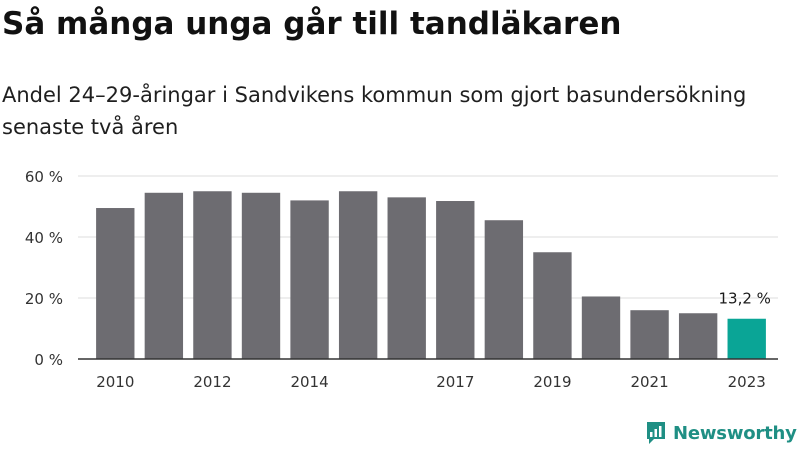 The height and width of the screenshot is (450, 800). I want to click on brand-logo: Newsworthy, so click(721, 433).